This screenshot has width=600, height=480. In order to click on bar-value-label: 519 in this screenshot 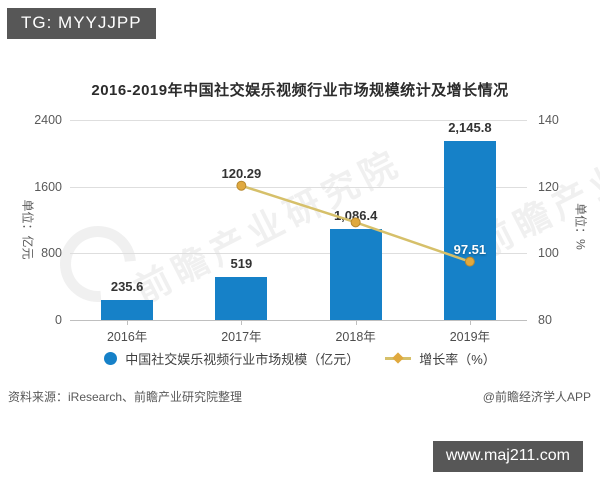, I will do `click(241, 263)`.